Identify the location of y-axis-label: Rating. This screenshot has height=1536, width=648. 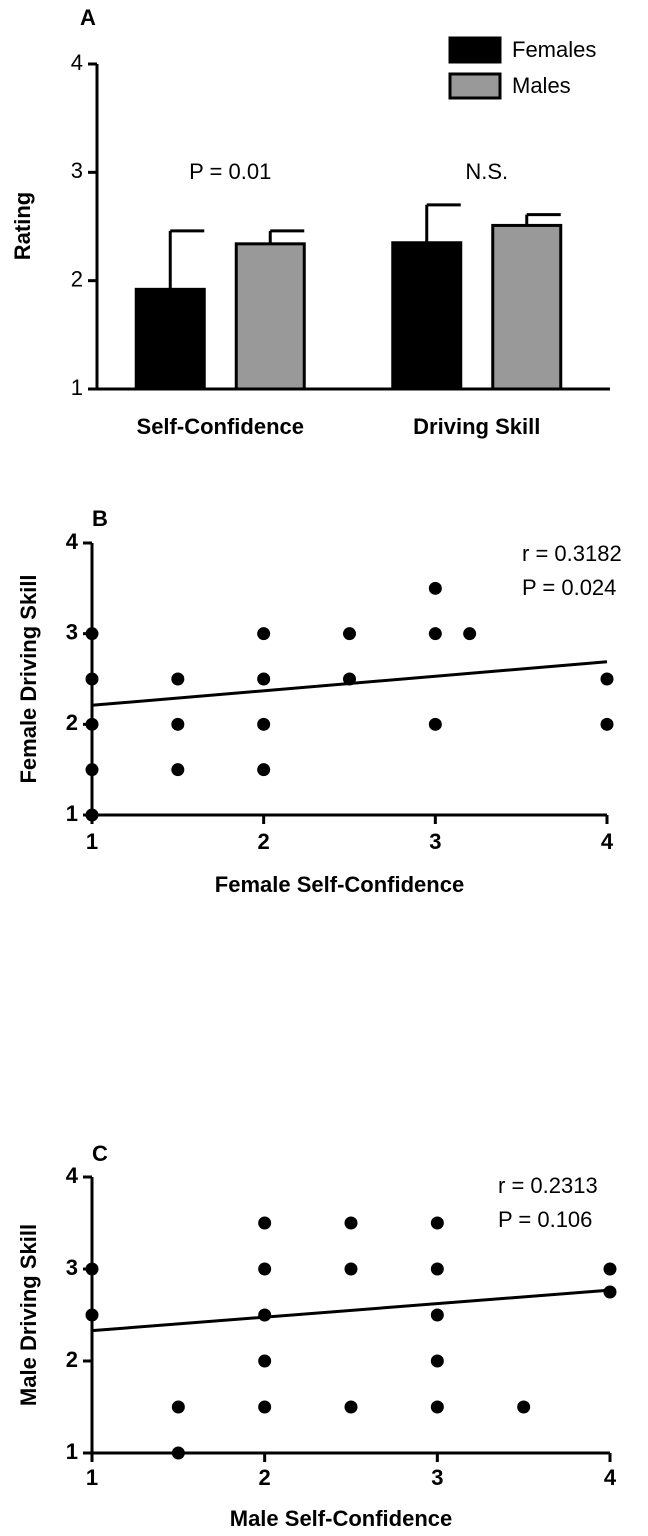
(22, 226).